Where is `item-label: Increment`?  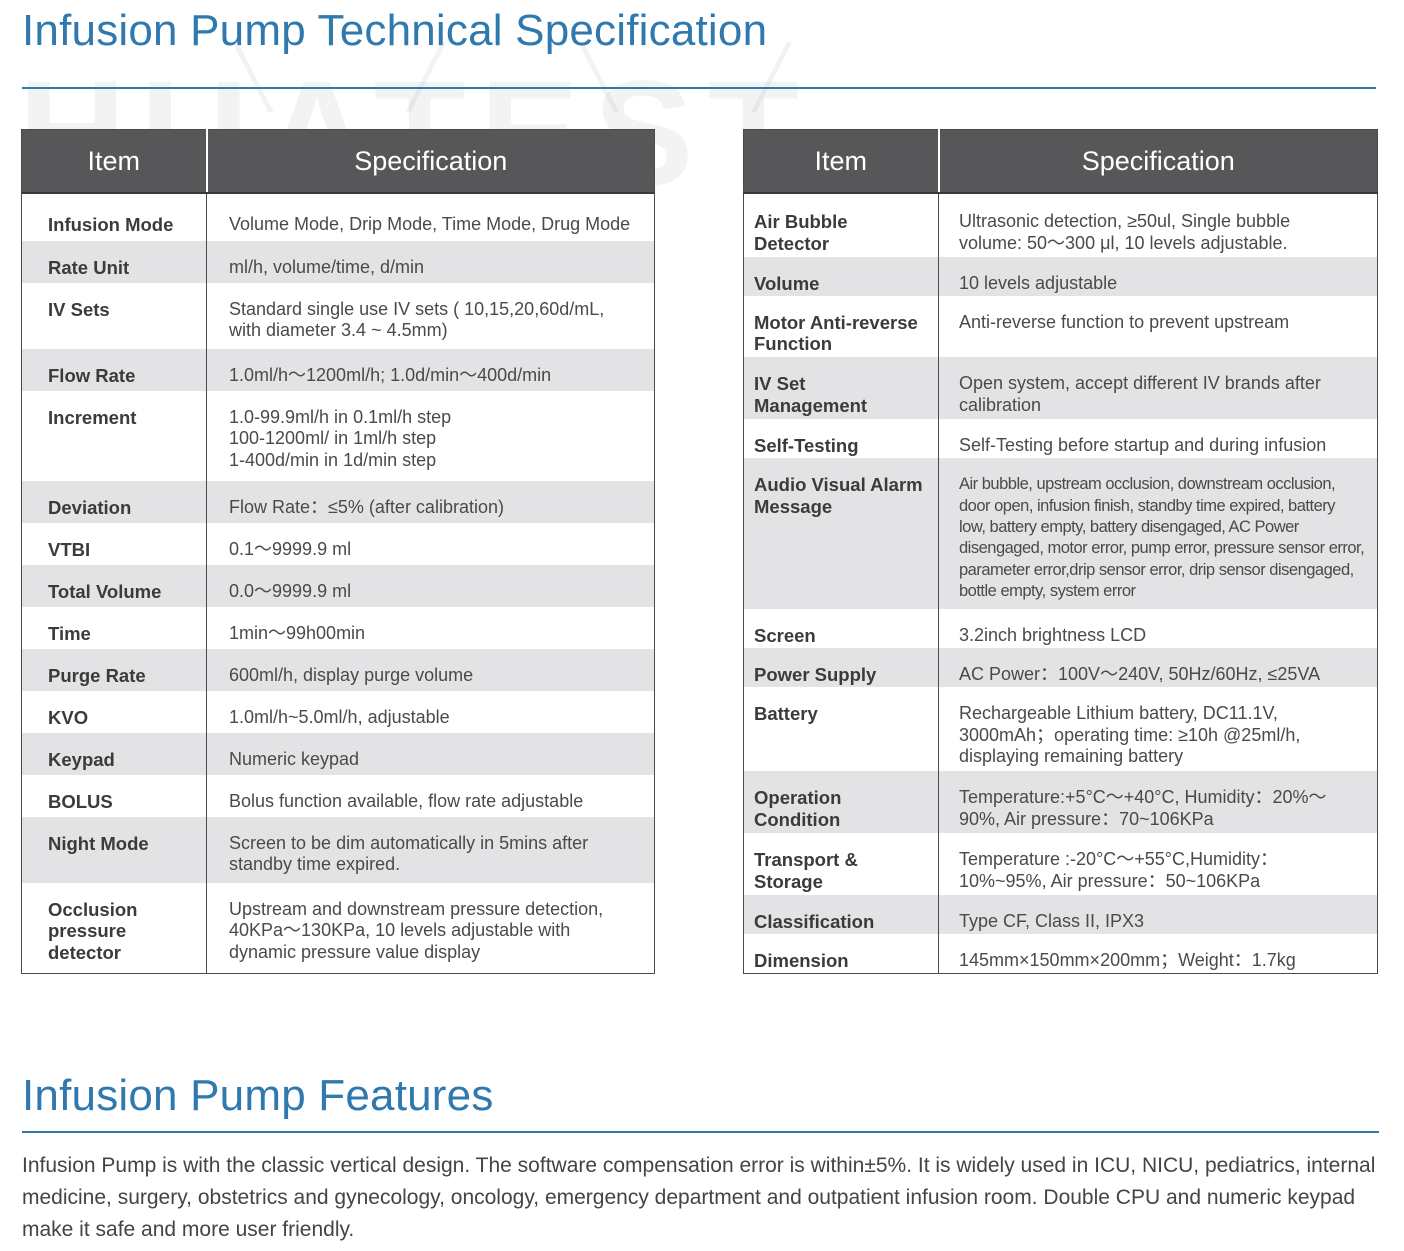 item-label: Increment is located at coordinates (92, 417).